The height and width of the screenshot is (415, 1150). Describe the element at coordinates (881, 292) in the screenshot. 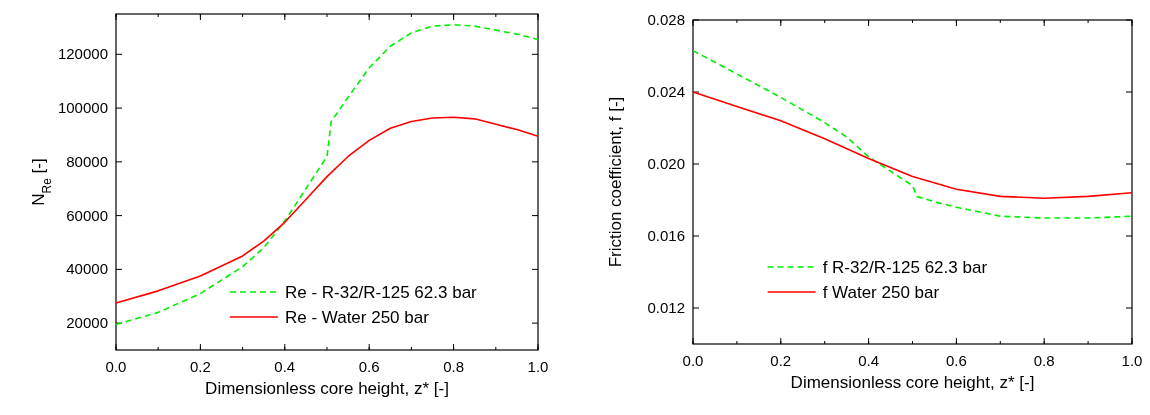

I see `legend-label: f Water 250 bar` at that location.